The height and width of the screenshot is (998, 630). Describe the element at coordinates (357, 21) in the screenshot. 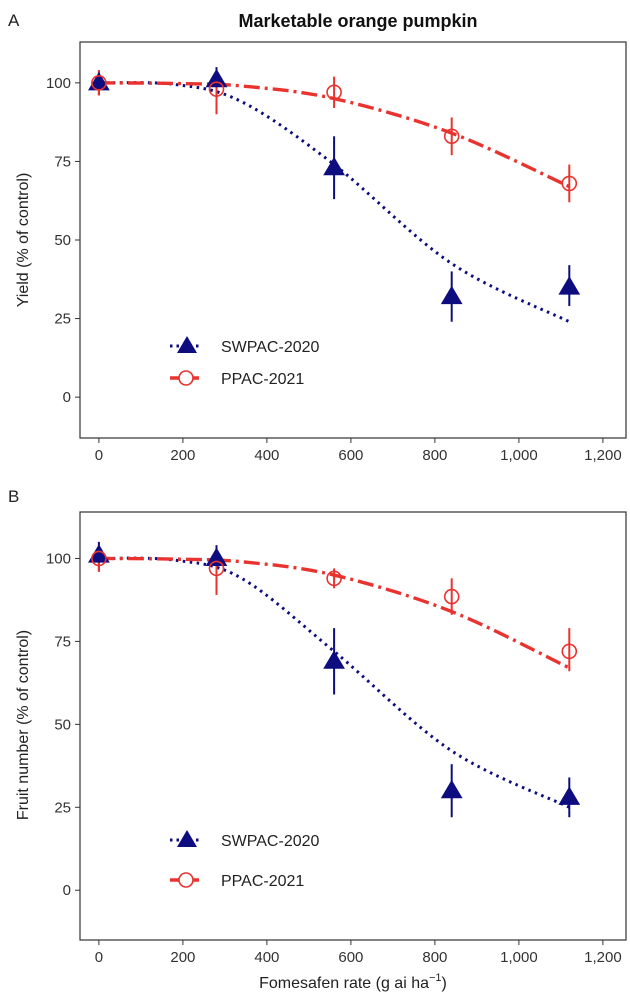

I see `panel-a-title: Marketable orange pumpkin` at that location.